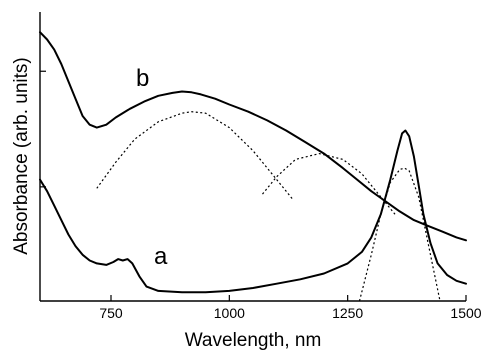  What do you see at coordinates (111, 313) in the screenshot?
I see `x-tick-label-750: 750` at bounding box center [111, 313].